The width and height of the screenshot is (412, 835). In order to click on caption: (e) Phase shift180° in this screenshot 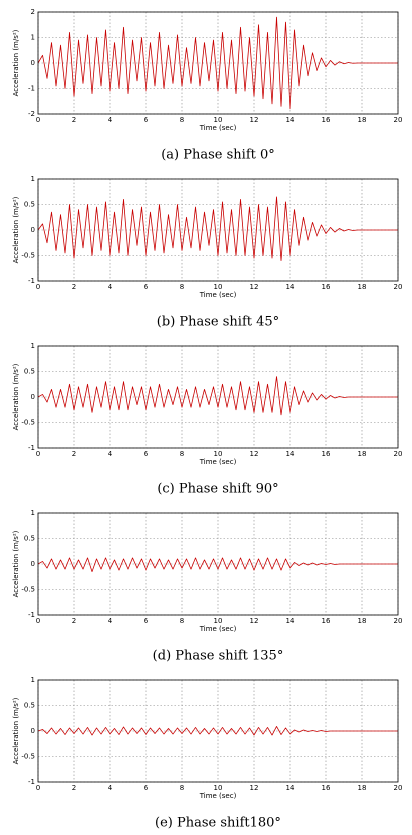, I will do `click(218, 823)`.